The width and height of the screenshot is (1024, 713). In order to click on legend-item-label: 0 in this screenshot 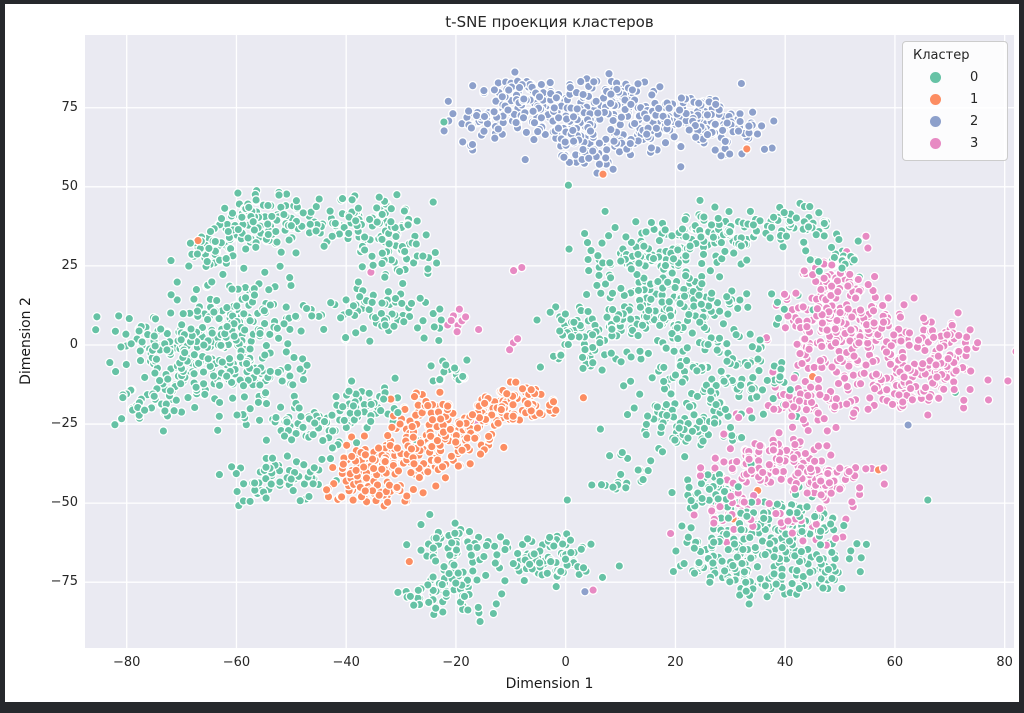, I will do `click(974, 77)`.